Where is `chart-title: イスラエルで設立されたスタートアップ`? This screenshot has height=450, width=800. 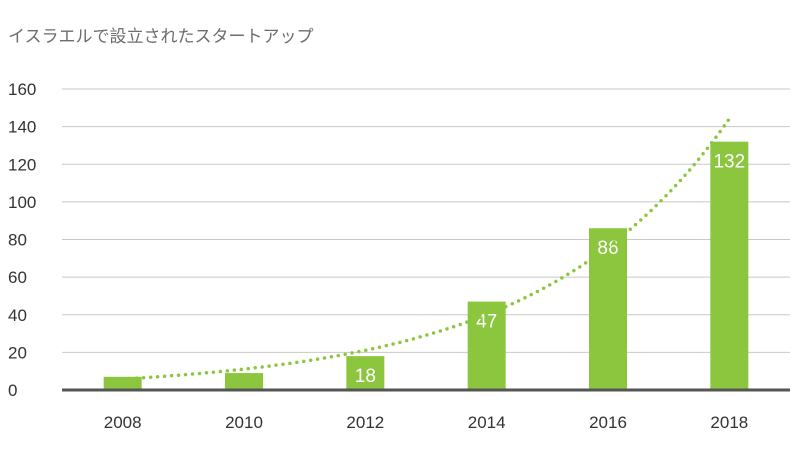 chart-title: イスラエルで設立されたスタートアップ is located at coordinates (161, 37).